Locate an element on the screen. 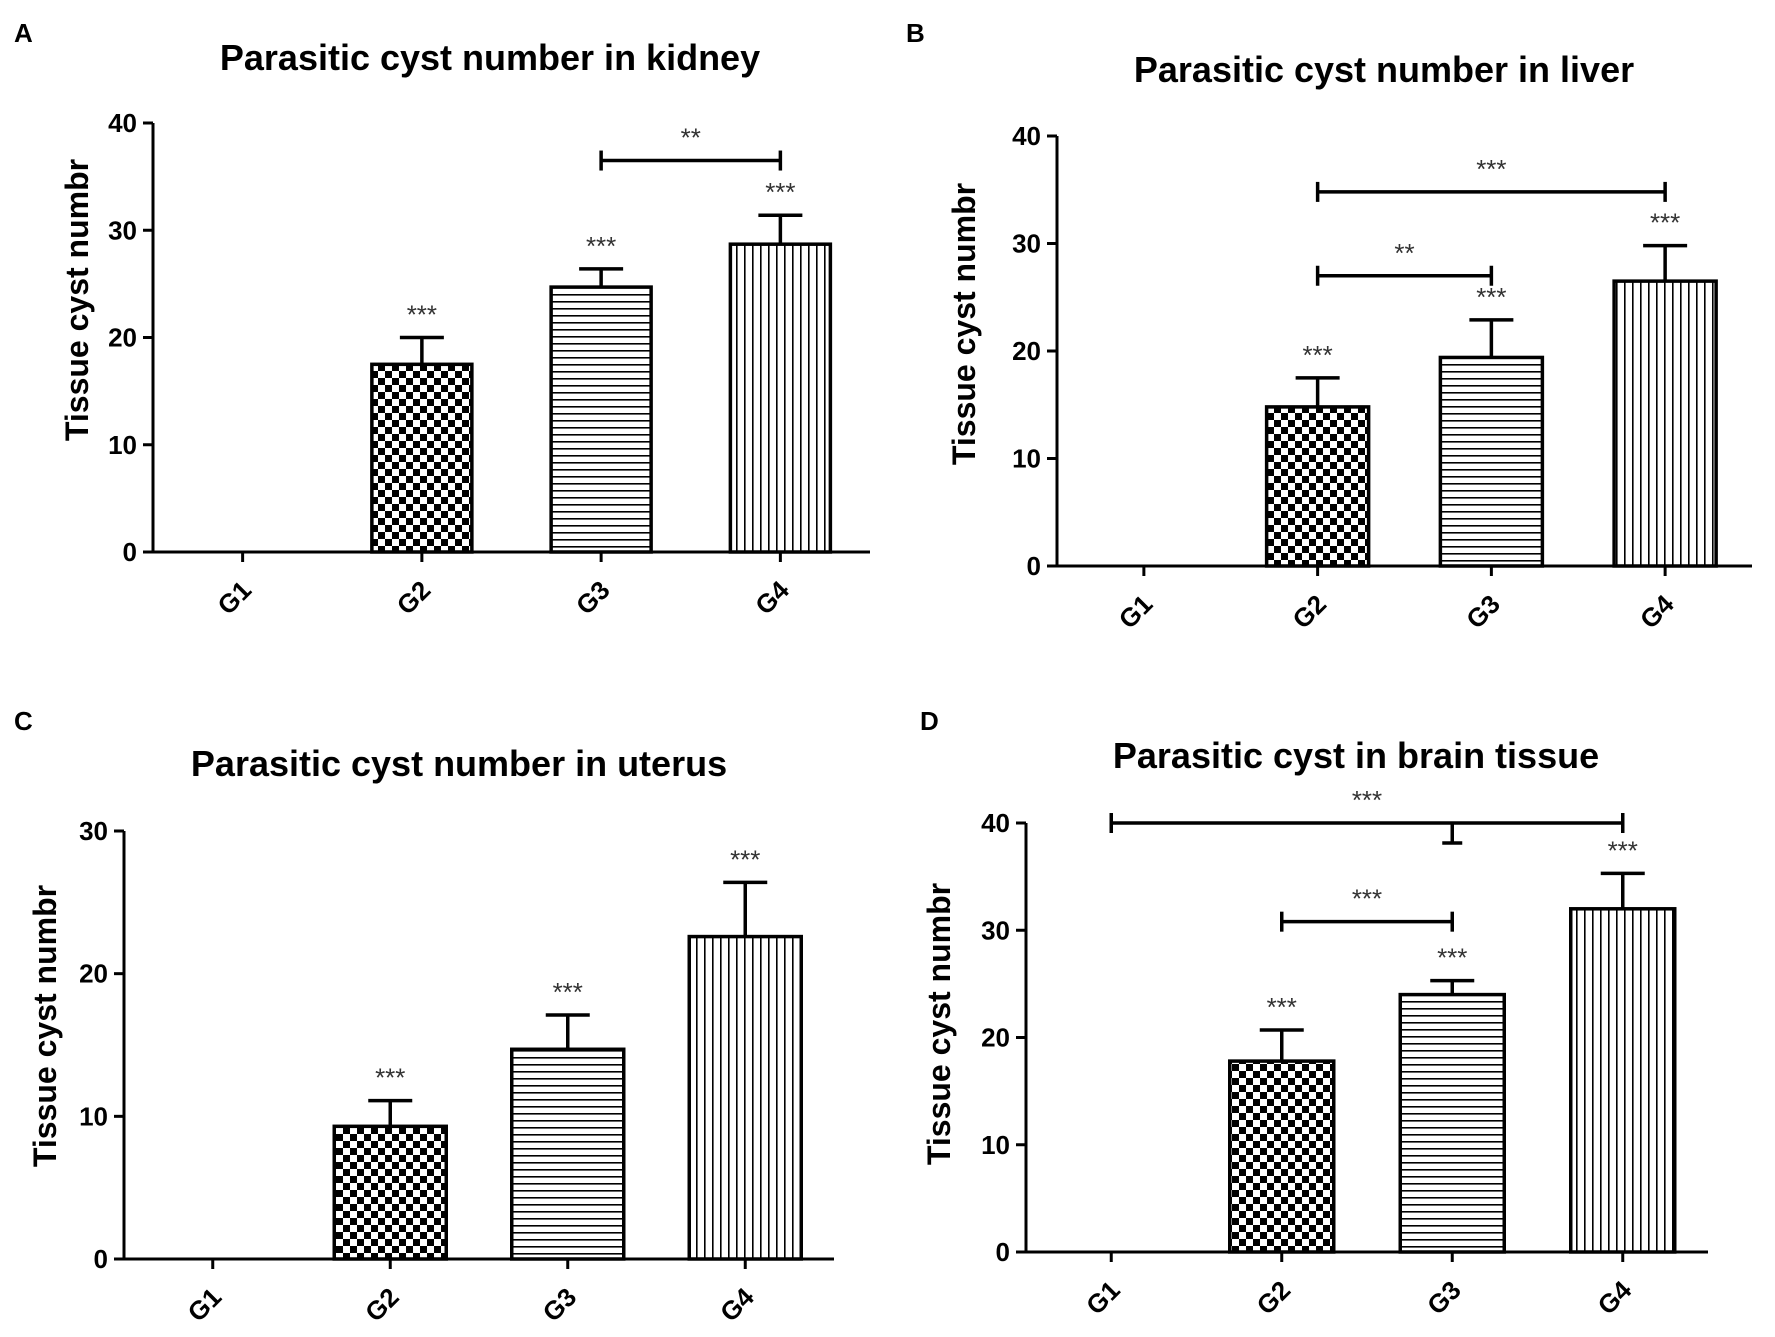  panel-label: C is located at coordinates (23, 721).